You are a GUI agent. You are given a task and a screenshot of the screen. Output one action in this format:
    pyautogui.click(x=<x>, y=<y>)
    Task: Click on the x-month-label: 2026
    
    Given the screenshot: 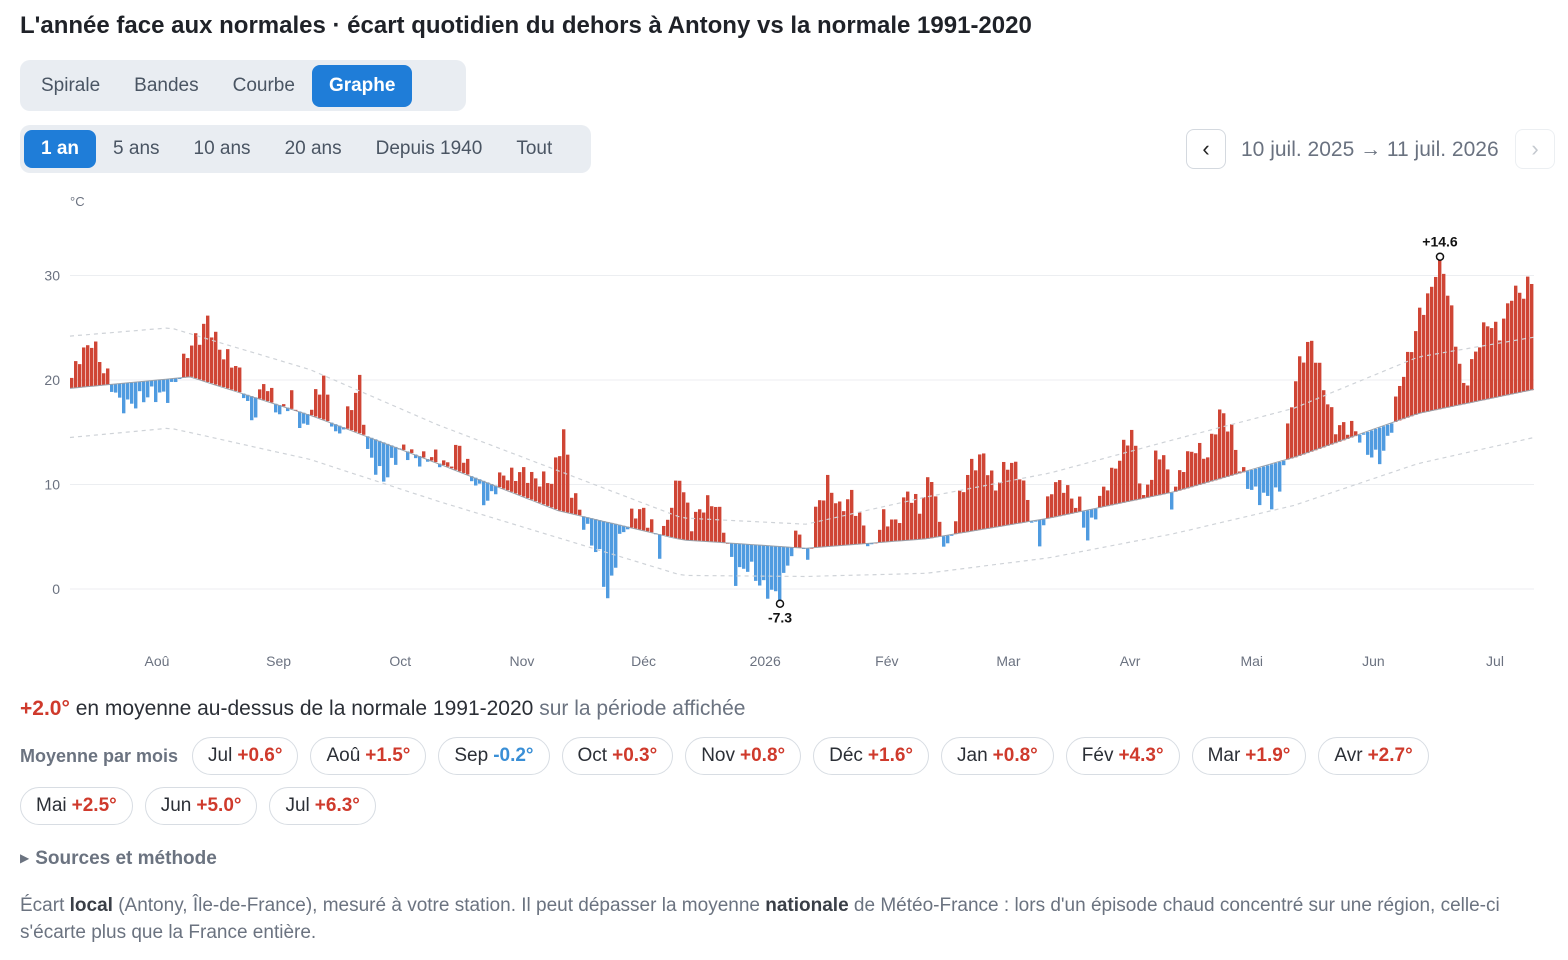 What is the action you would take?
    pyautogui.click(x=765, y=661)
    